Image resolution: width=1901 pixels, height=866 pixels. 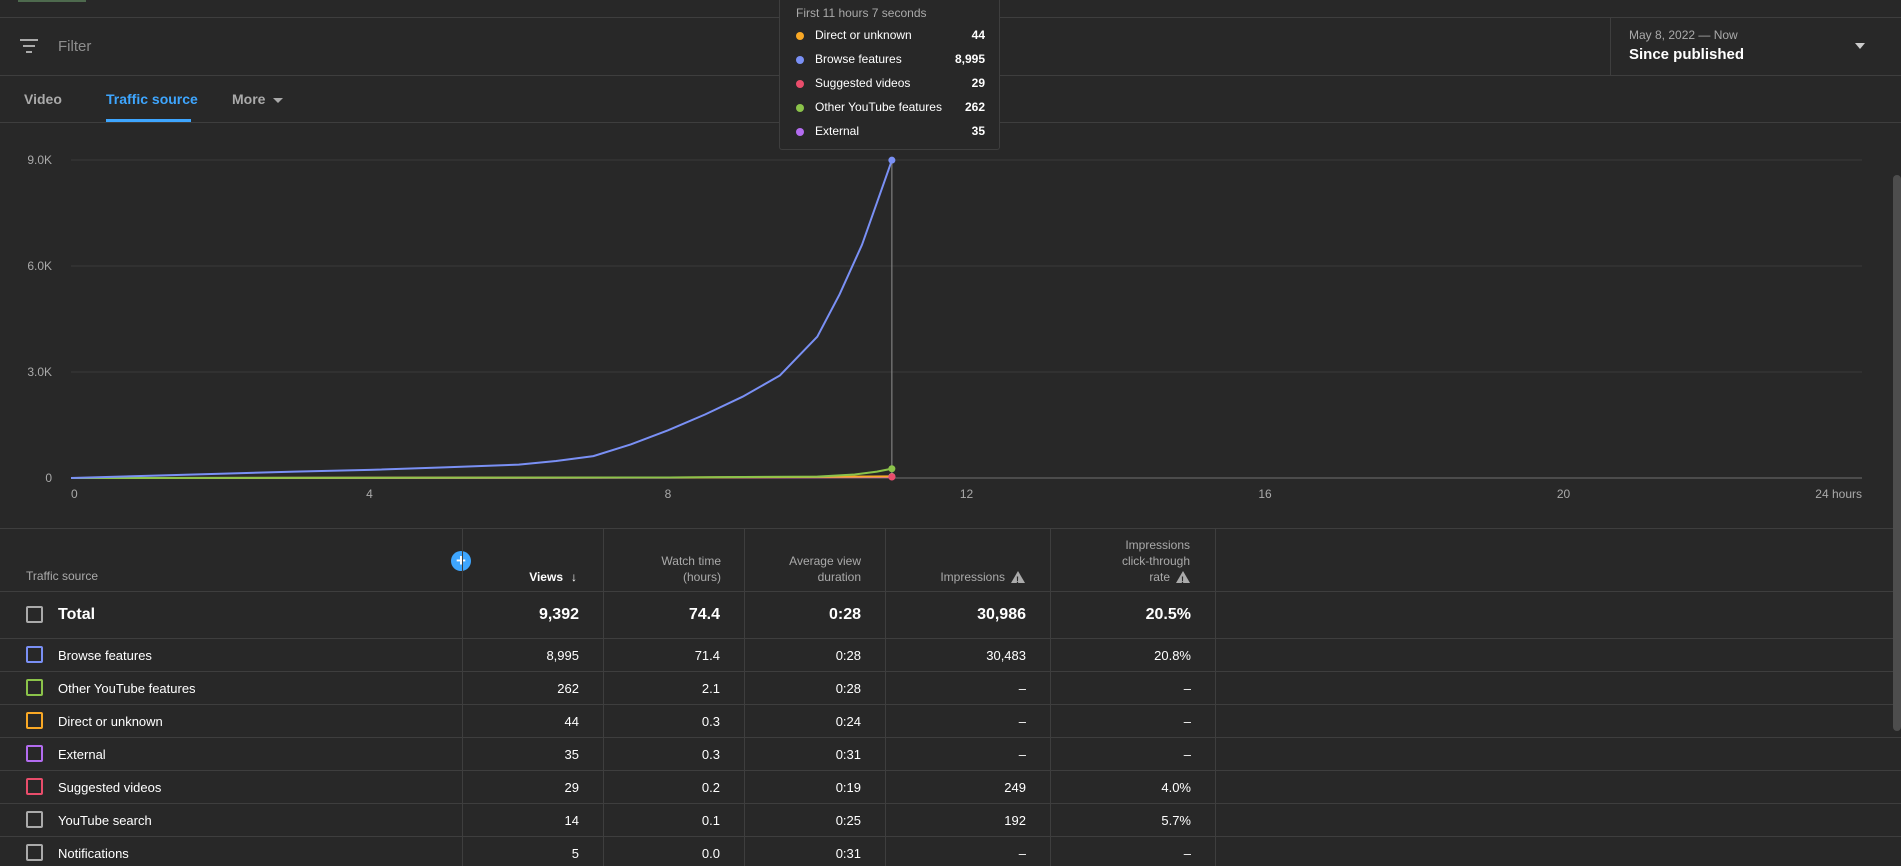 I want to click on y-tick-label: 3.0K, so click(x=39, y=372).